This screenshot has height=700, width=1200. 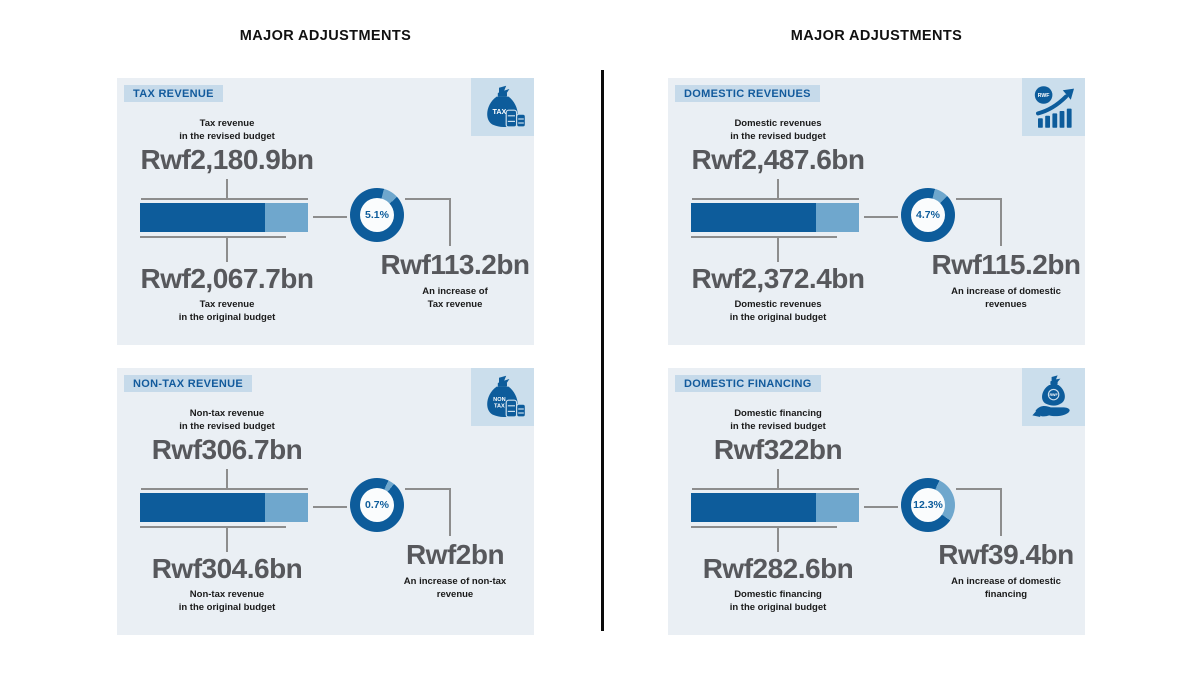 What do you see at coordinates (455, 554) in the screenshot?
I see `increase-amount: Rwf2bn` at bounding box center [455, 554].